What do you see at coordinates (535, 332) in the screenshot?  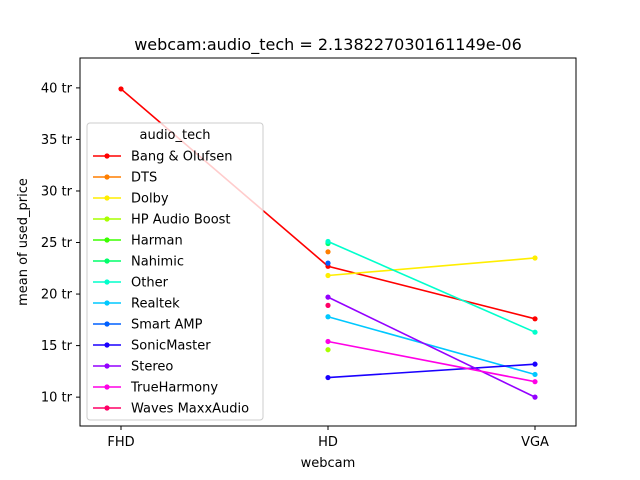 I see `data-point-other-vga` at bounding box center [535, 332].